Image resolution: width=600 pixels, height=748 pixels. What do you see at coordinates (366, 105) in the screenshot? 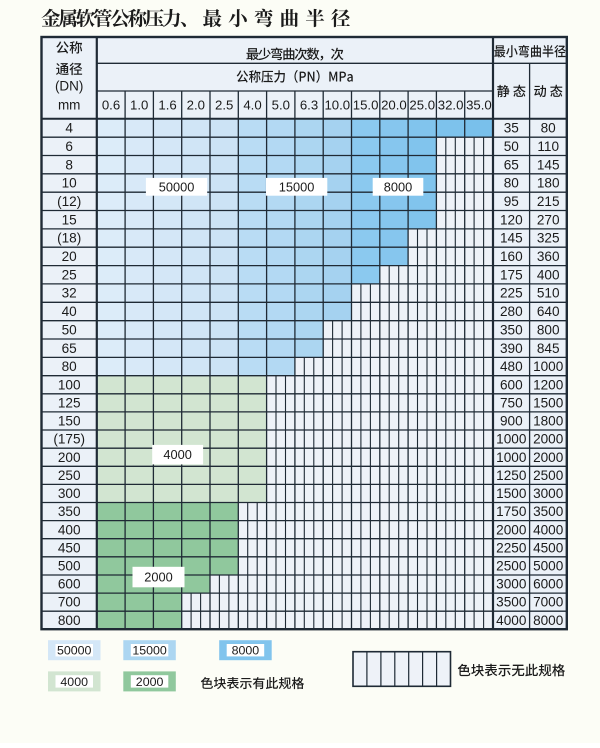
I see `svg-text: 15.0` at bounding box center [366, 105].